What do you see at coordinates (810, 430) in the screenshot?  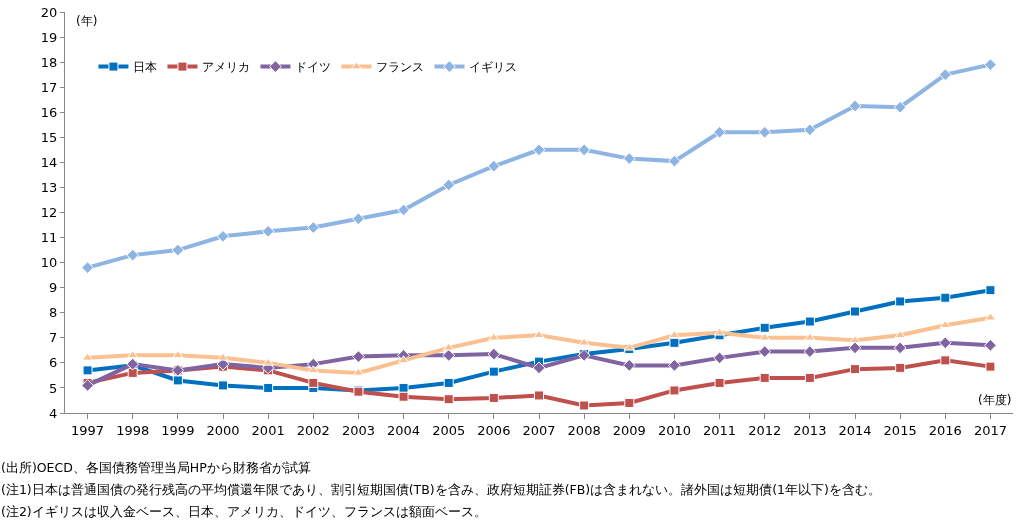 I see `x-tick-label: 2013` at bounding box center [810, 430].